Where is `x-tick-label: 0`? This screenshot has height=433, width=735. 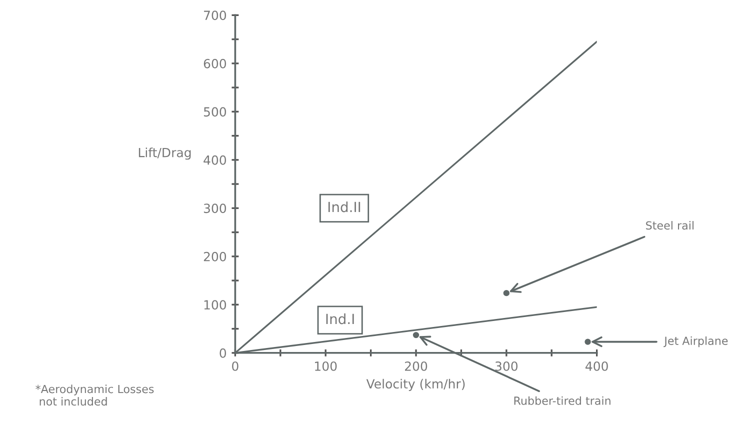
x-tick-label: 0 is located at coordinates (235, 366).